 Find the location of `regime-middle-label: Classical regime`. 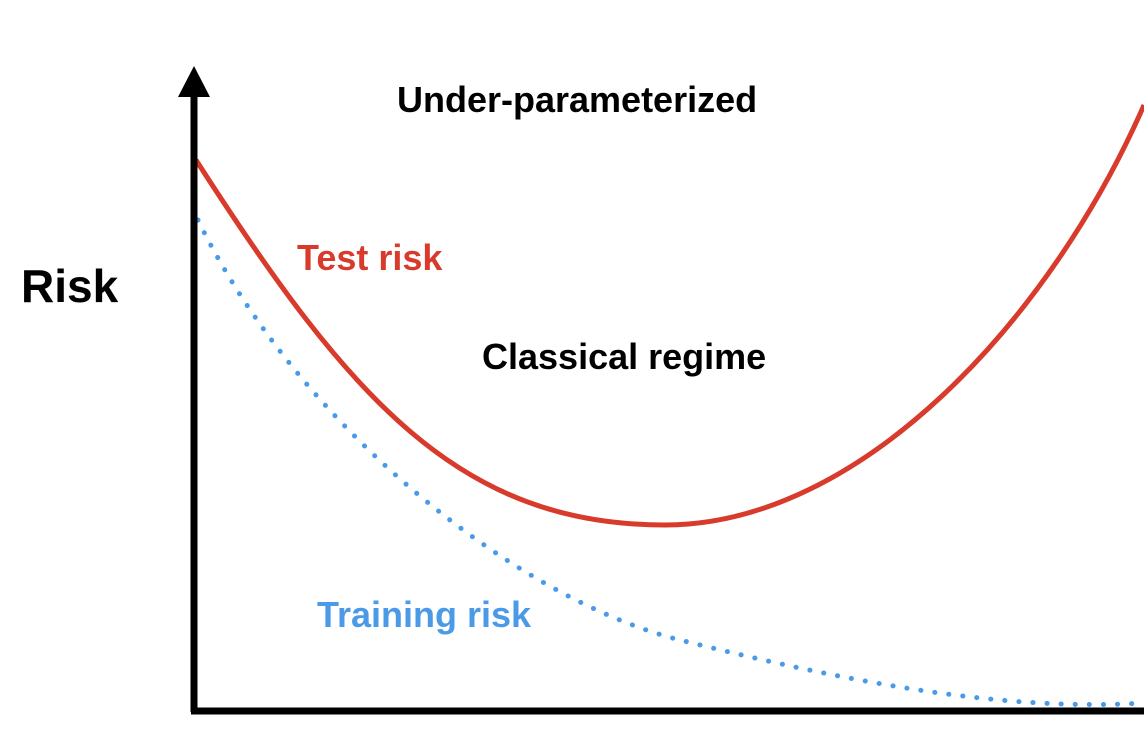

regime-middle-label: Classical regime is located at coordinates (624, 356).